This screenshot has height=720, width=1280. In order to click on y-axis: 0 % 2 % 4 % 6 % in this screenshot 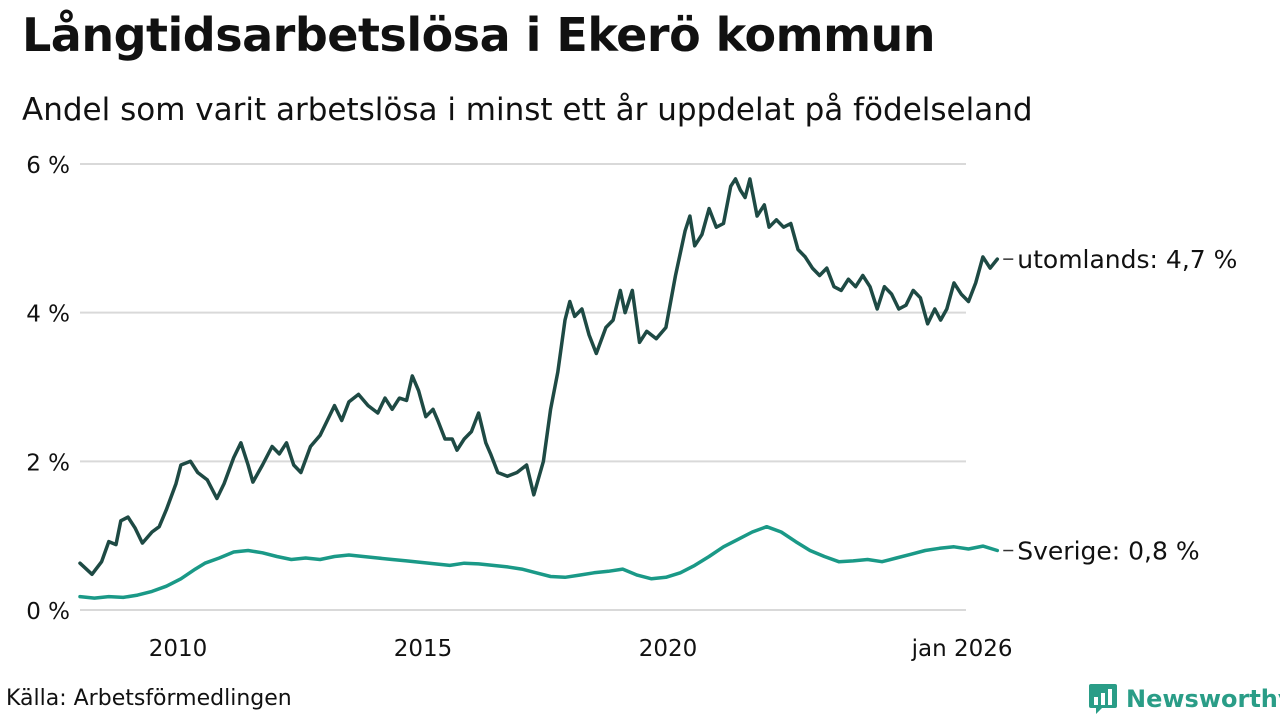, I will do `click(48, 389)`.